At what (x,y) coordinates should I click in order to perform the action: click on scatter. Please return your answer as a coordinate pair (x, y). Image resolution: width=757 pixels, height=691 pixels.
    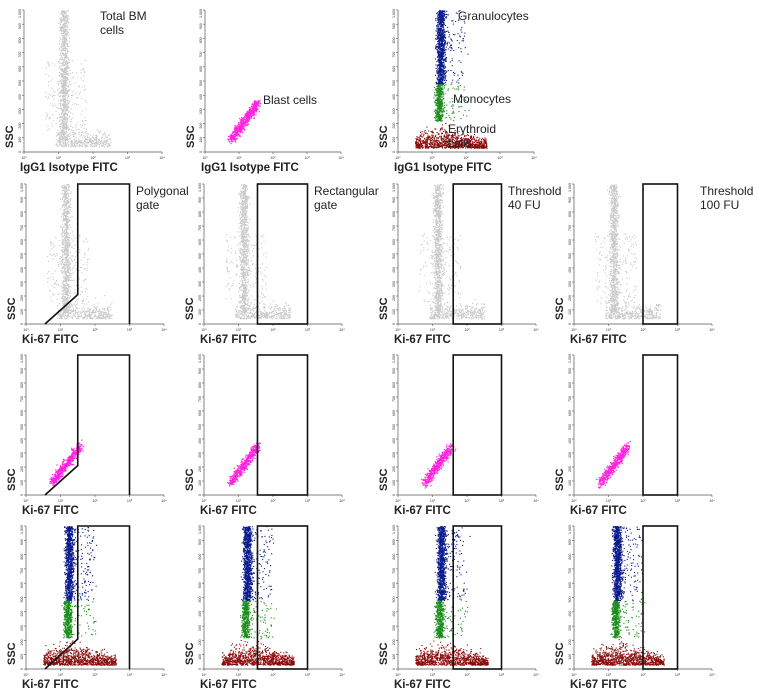
    Looking at the image, I should click on (451, 79).